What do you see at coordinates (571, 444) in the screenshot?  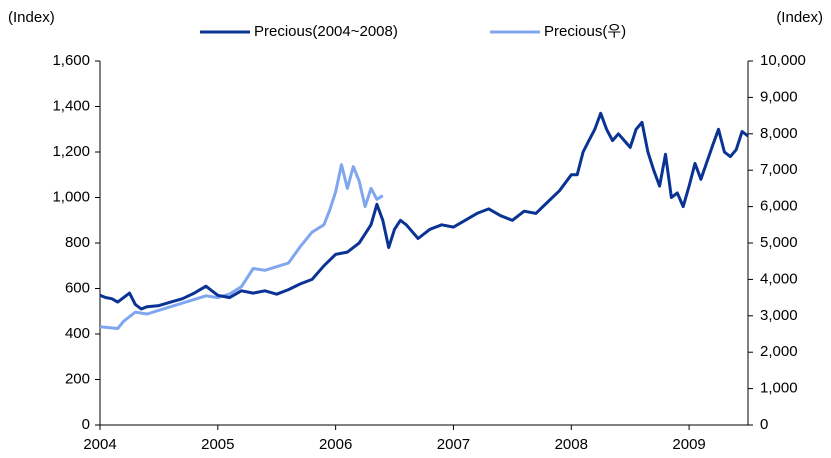 I see `x-tick-label: 2008` at bounding box center [571, 444].